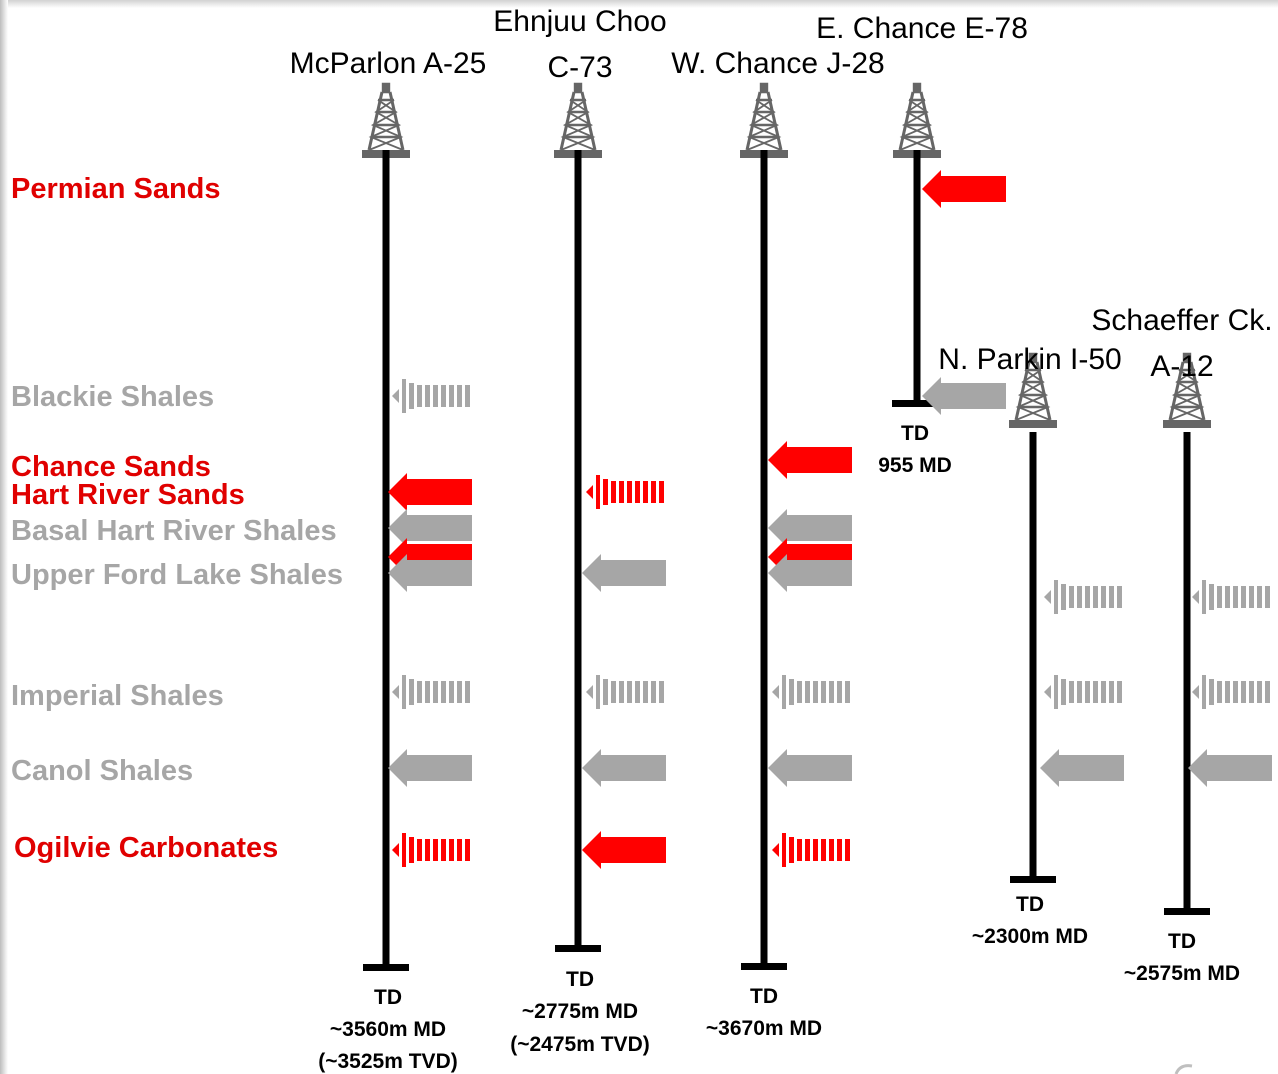 The image size is (1278, 1074). What do you see at coordinates (4, 537) in the screenshot?
I see `frame-left-shadow` at bounding box center [4, 537].